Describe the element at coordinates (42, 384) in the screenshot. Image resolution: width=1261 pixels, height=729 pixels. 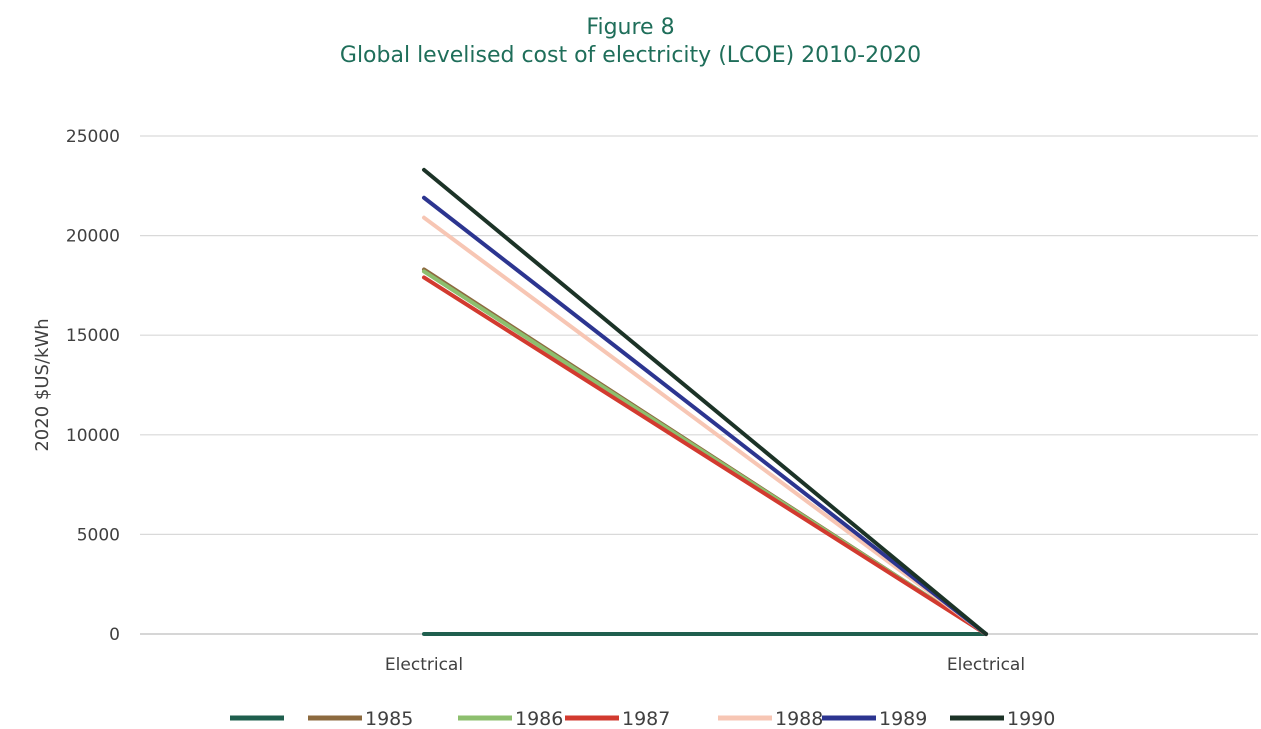
I see `y-axis-title: 2020 $US/kWh` at that location.